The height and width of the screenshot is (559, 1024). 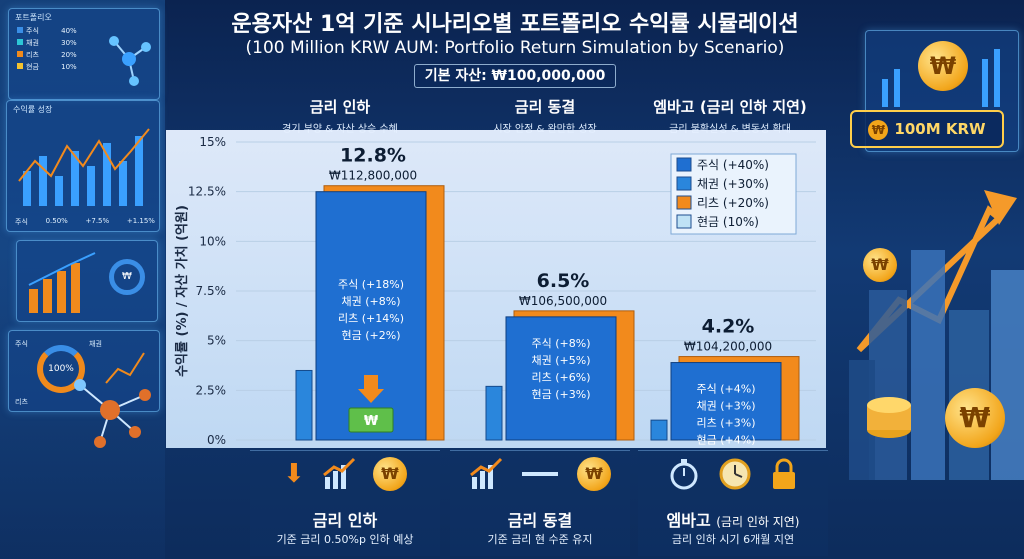 What do you see at coordinates (878, 129) in the screenshot?
I see `won-badge-icon: ₩` at bounding box center [878, 129].